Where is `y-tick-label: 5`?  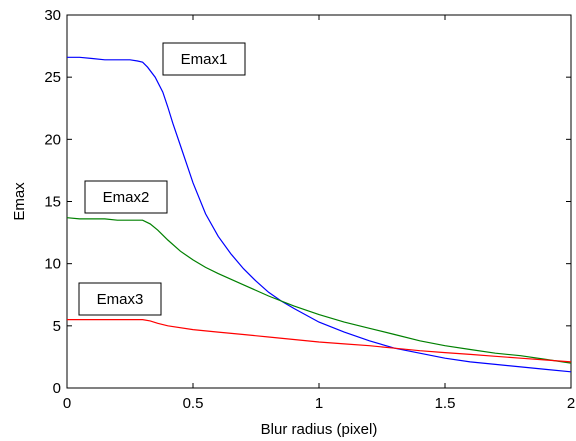
y-tick-label: 5 is located at coordinates (57, 326).